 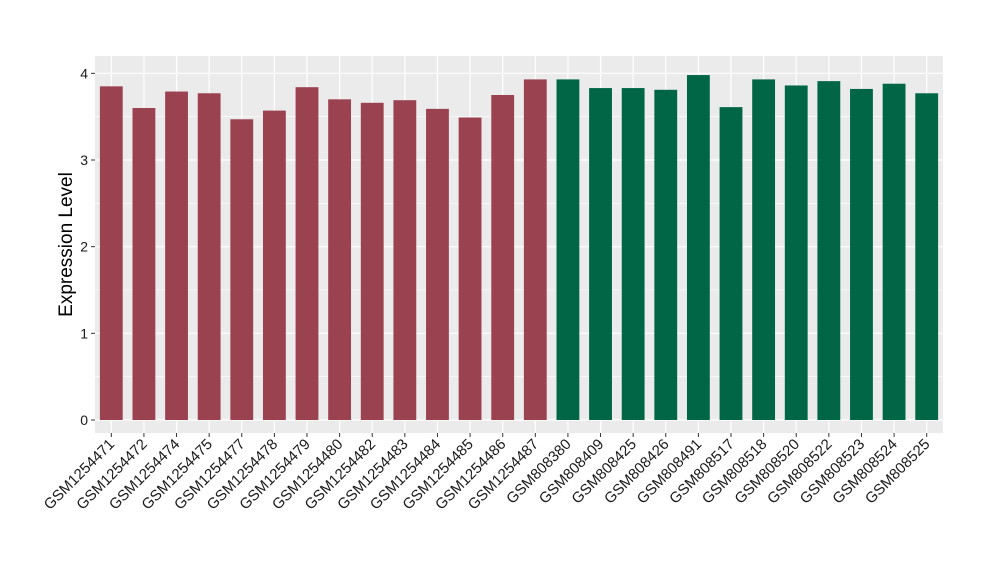 What do you see at coordinates (698, 248) in the screenshot?
I see `bar-GSM808491` at bounding box center [698, 248].